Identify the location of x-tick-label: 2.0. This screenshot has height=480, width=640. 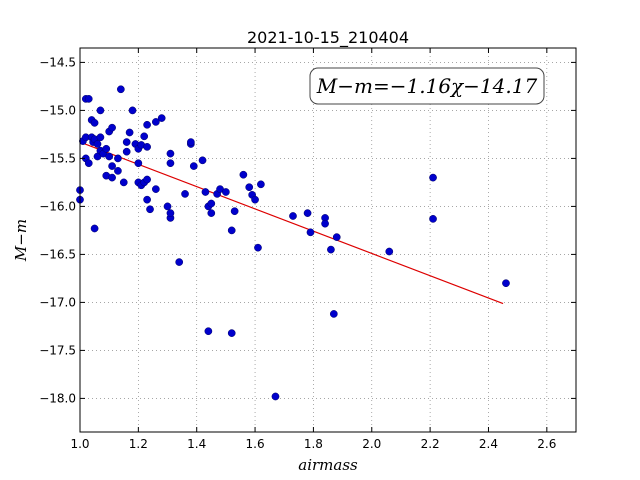
(371, 444).